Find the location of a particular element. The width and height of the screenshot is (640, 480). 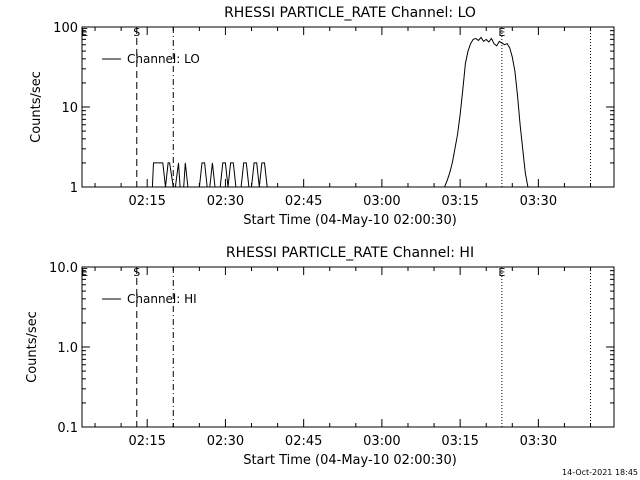

panel-hi-title: RHESSI PARTICLE_RATE Channel: HI is located at coordinates (350, 253).